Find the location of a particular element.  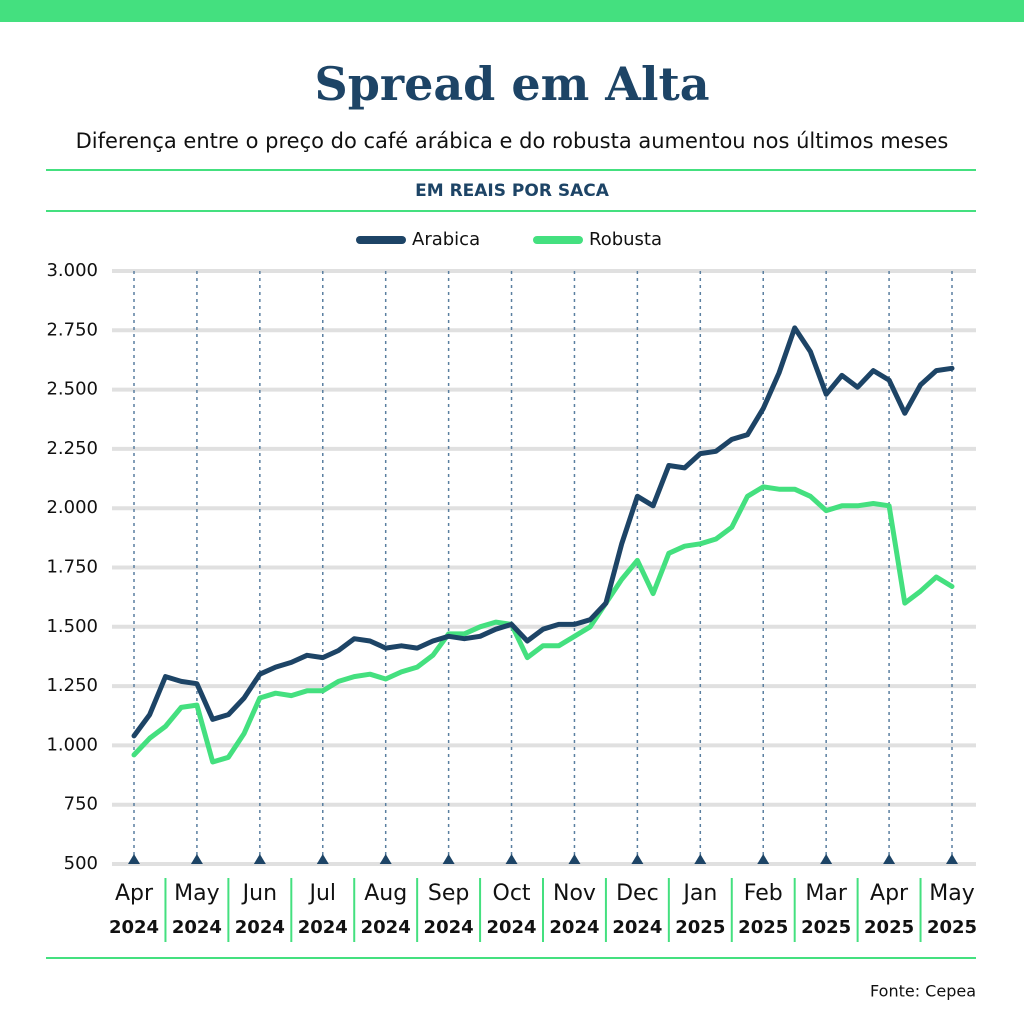

x-tick-label: Jun is located at coordinates (259, 893).